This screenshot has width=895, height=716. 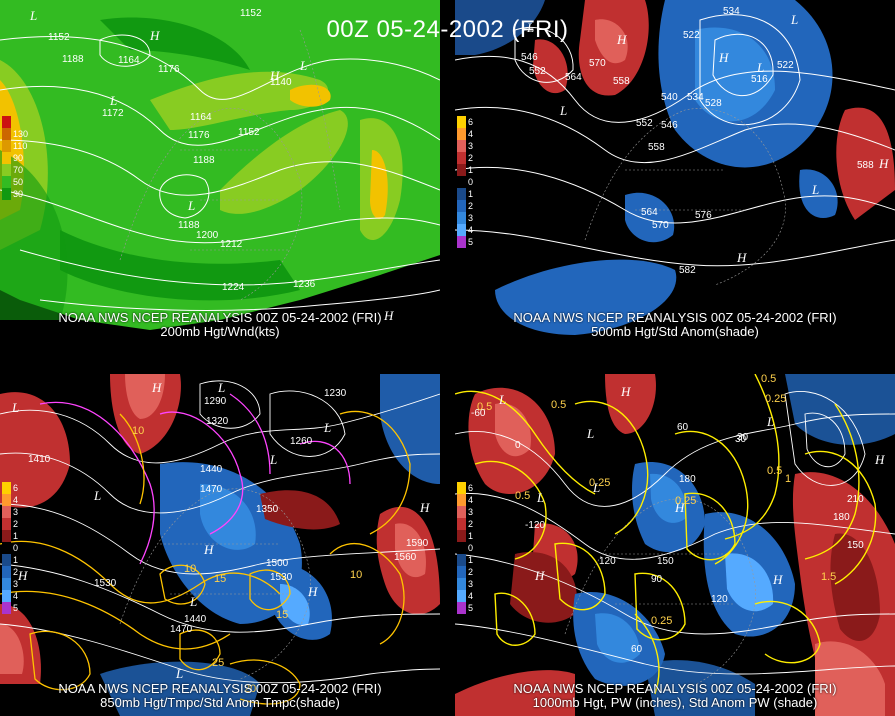 I want to click on contour-label: 60, so click(x=637, y=649).